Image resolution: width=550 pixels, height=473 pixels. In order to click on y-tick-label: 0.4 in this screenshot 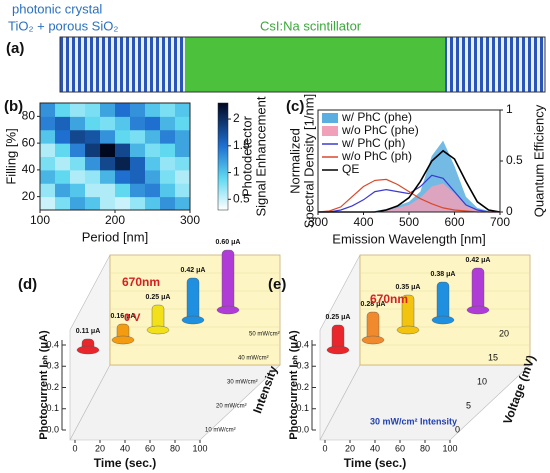, I will do `click(302, 344)`.